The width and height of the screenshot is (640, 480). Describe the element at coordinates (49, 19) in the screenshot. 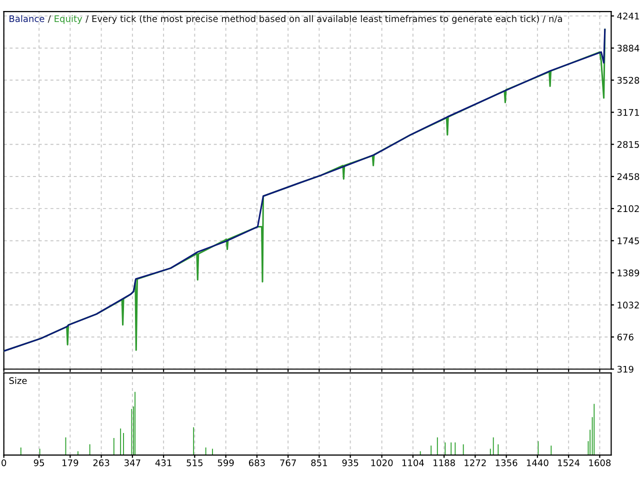

I see `annotation: /` at that location.